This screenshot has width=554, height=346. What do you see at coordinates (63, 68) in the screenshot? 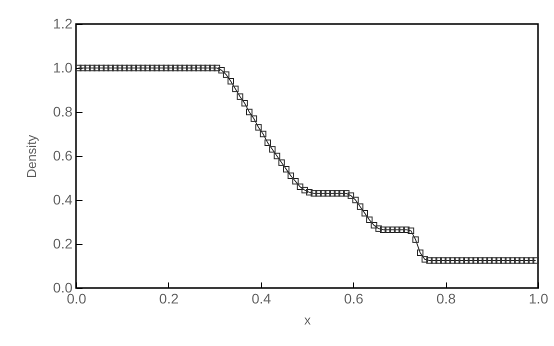
I see `y-tick-label: 1.0` at bounding box center [63, 68].